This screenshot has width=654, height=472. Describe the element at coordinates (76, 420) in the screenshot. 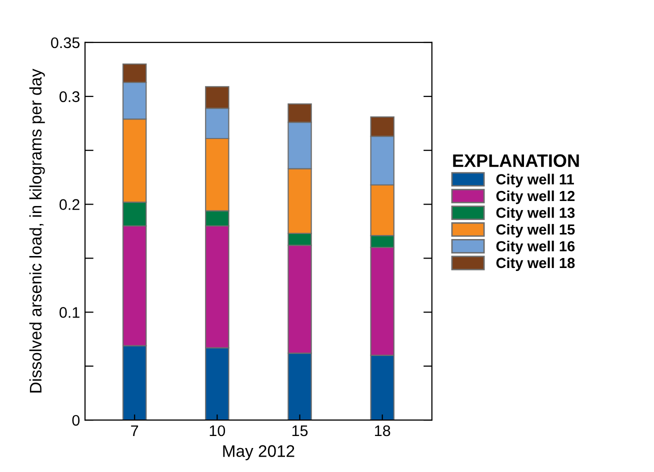

I see `y-tick-label: 0` at that location.